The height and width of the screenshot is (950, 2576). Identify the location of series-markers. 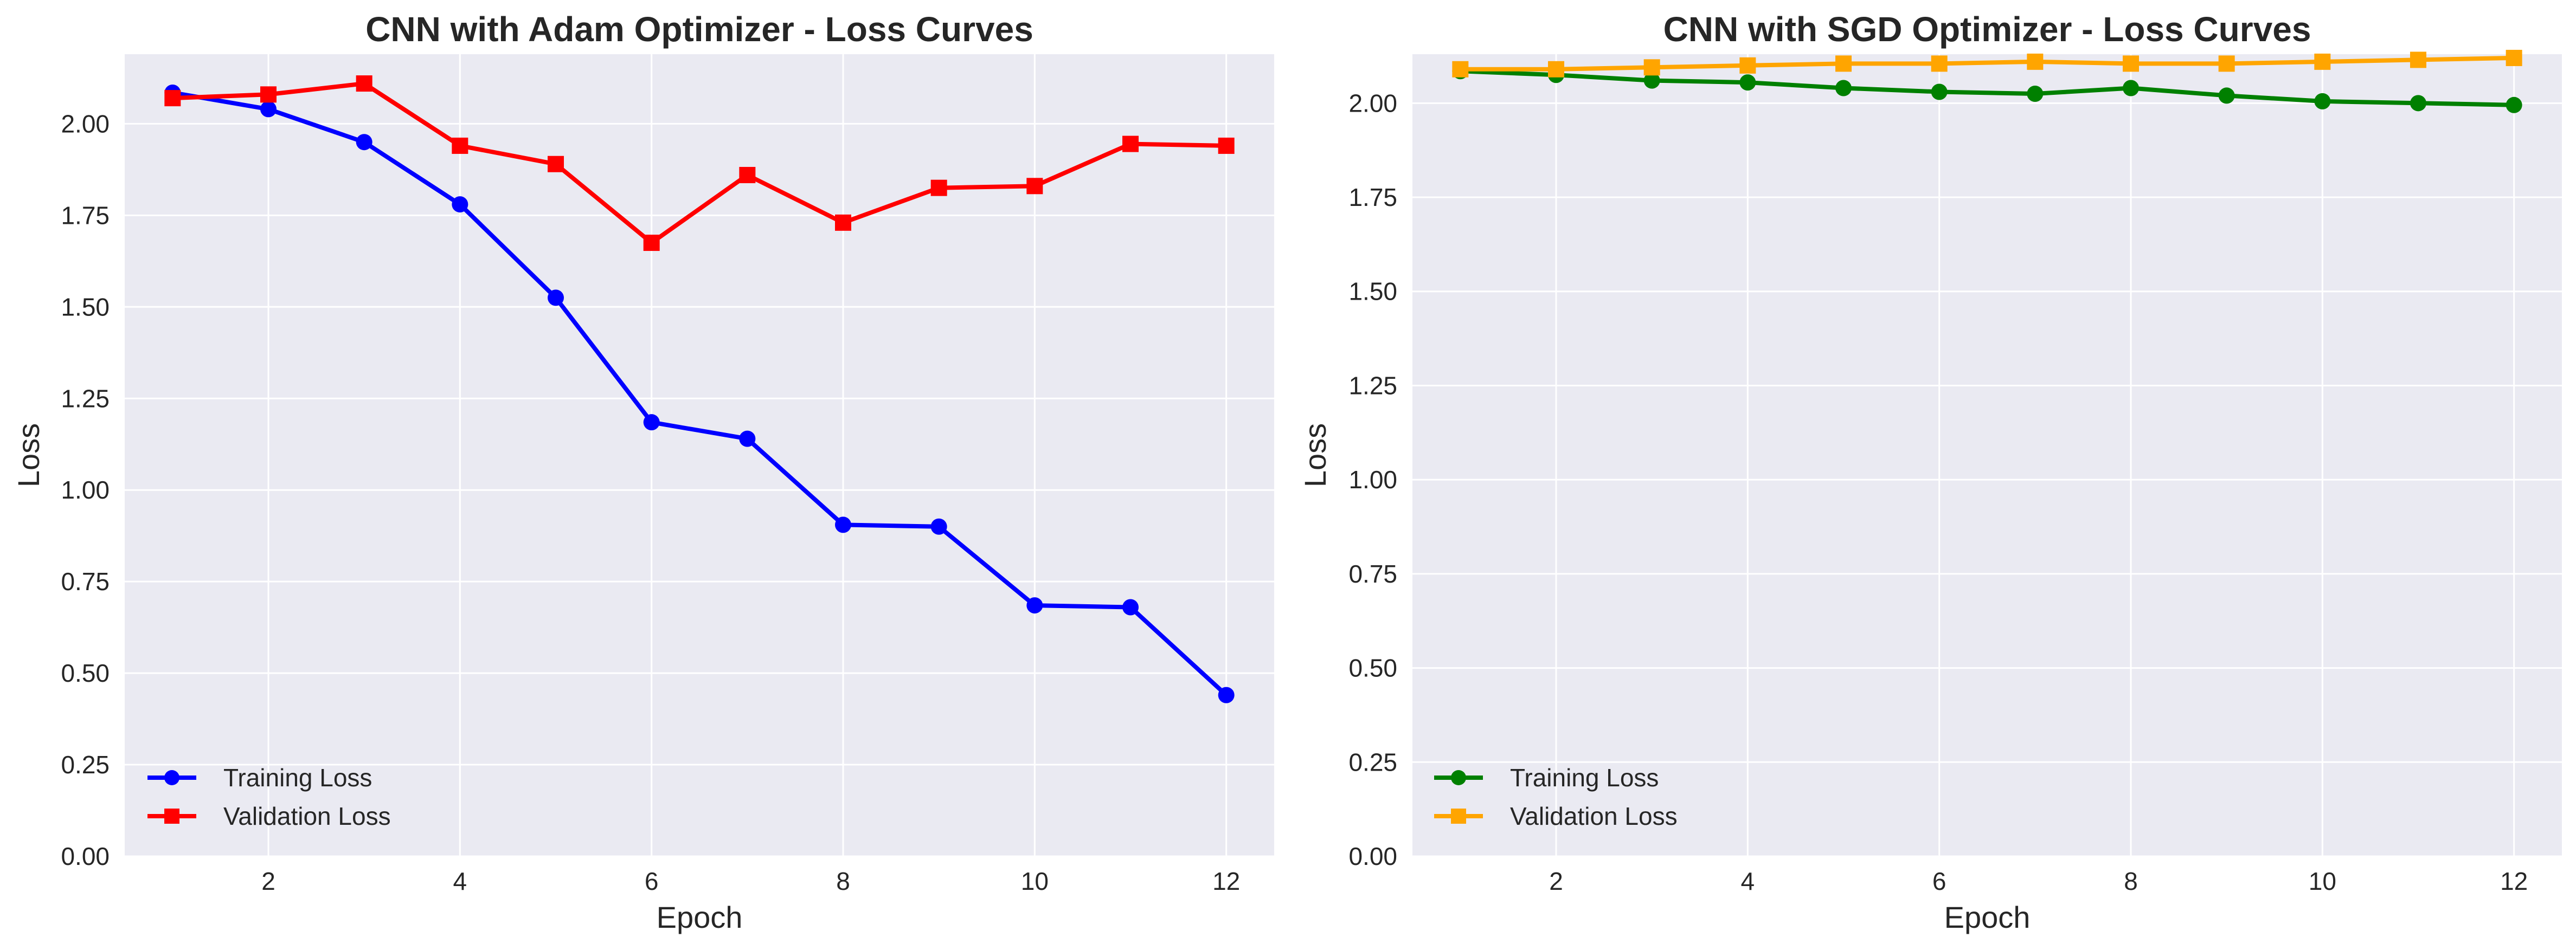
(1987, 81).